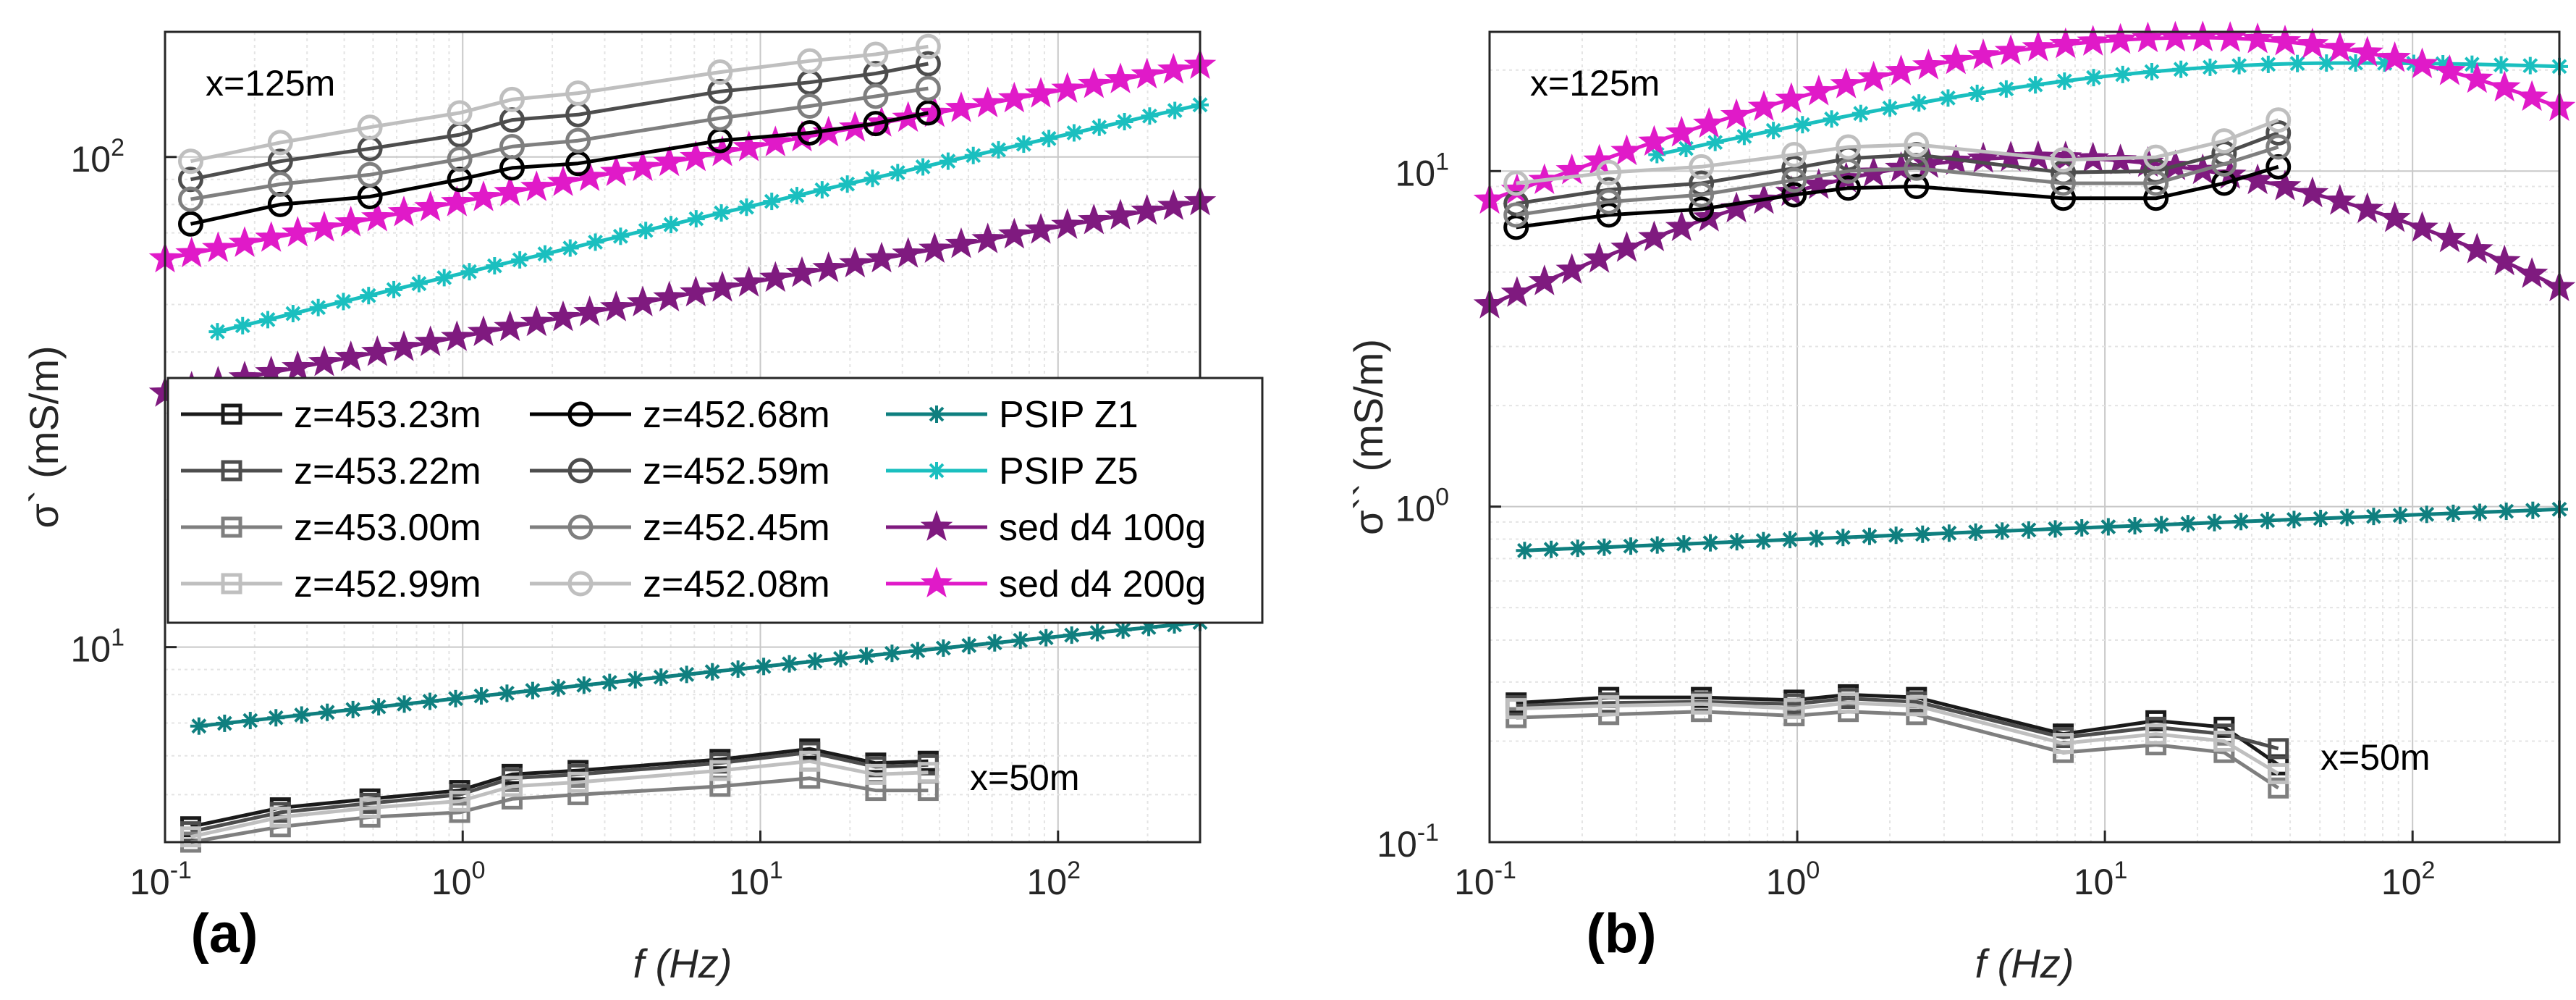 The image size is (2576, 1000). Describe the element at coordinates (1012, 471) in the screenshot. I see `legend-entry: PSIP Z5` at that location.